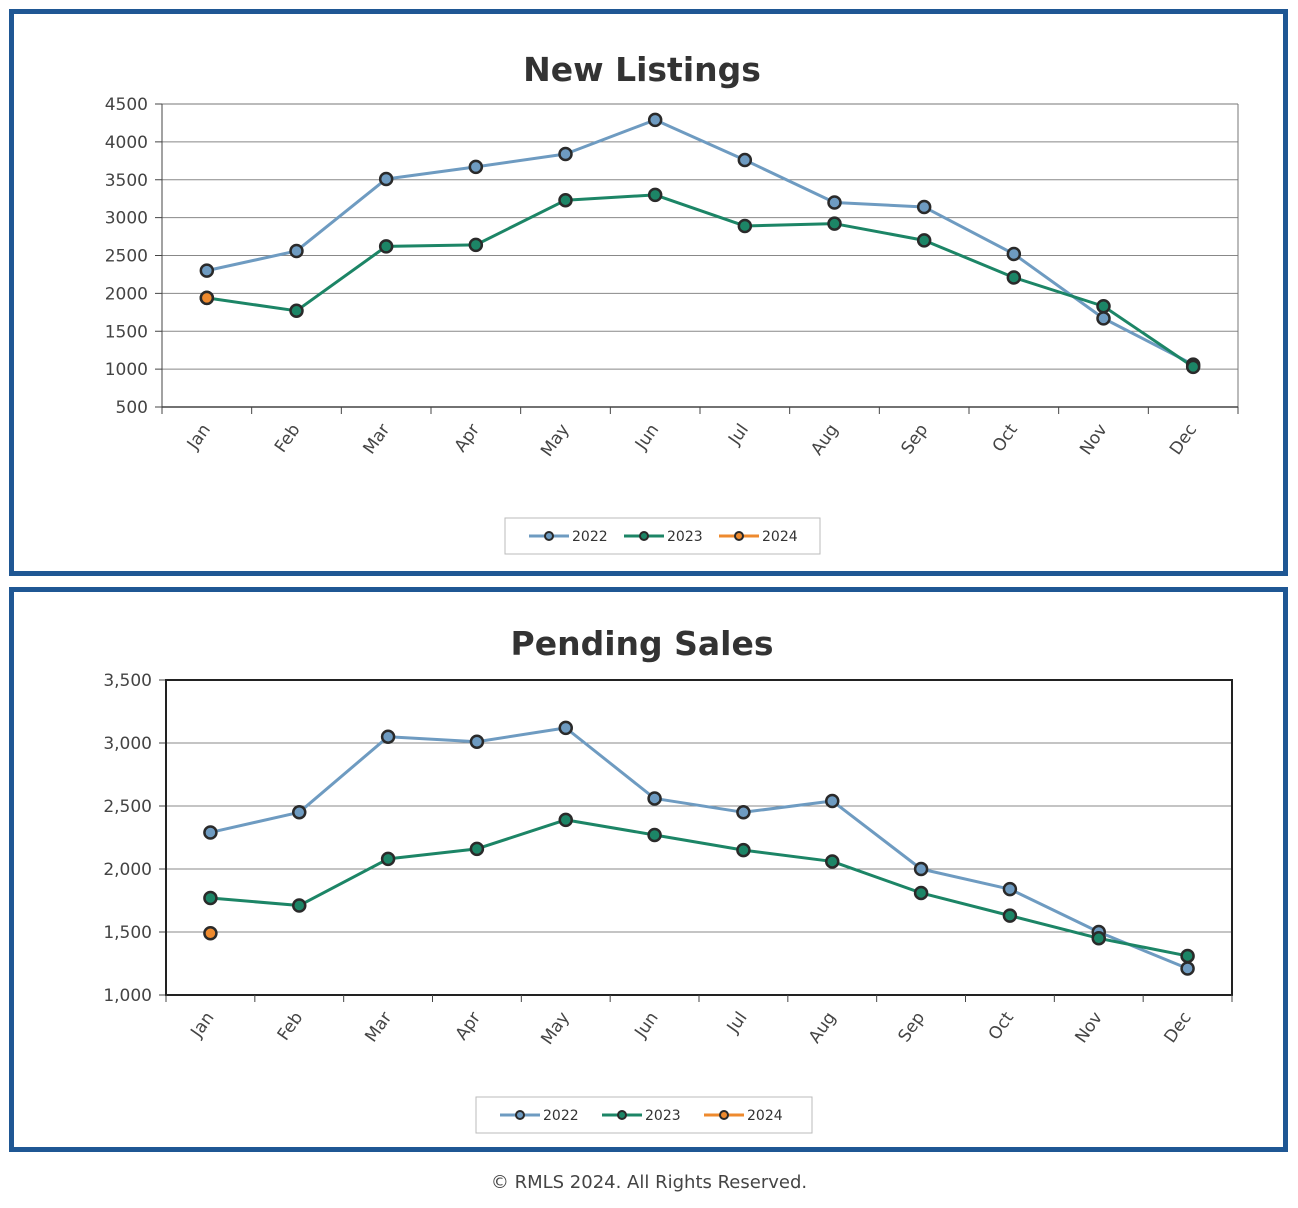  Describe the element at coordinates (127, 996) in the screenshot. I see `y-tick-label: 1,000` at that location.